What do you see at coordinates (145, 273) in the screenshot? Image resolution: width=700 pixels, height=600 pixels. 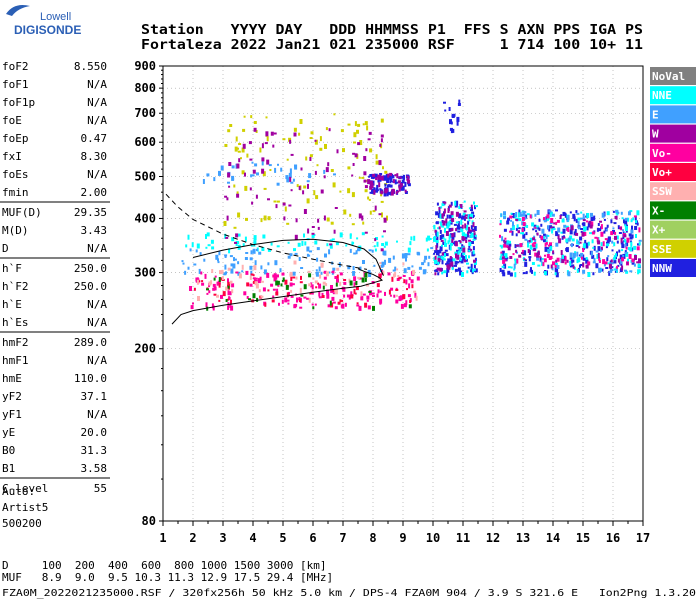 I see `y-tick-label: 300` at bounding box center [145, 273].